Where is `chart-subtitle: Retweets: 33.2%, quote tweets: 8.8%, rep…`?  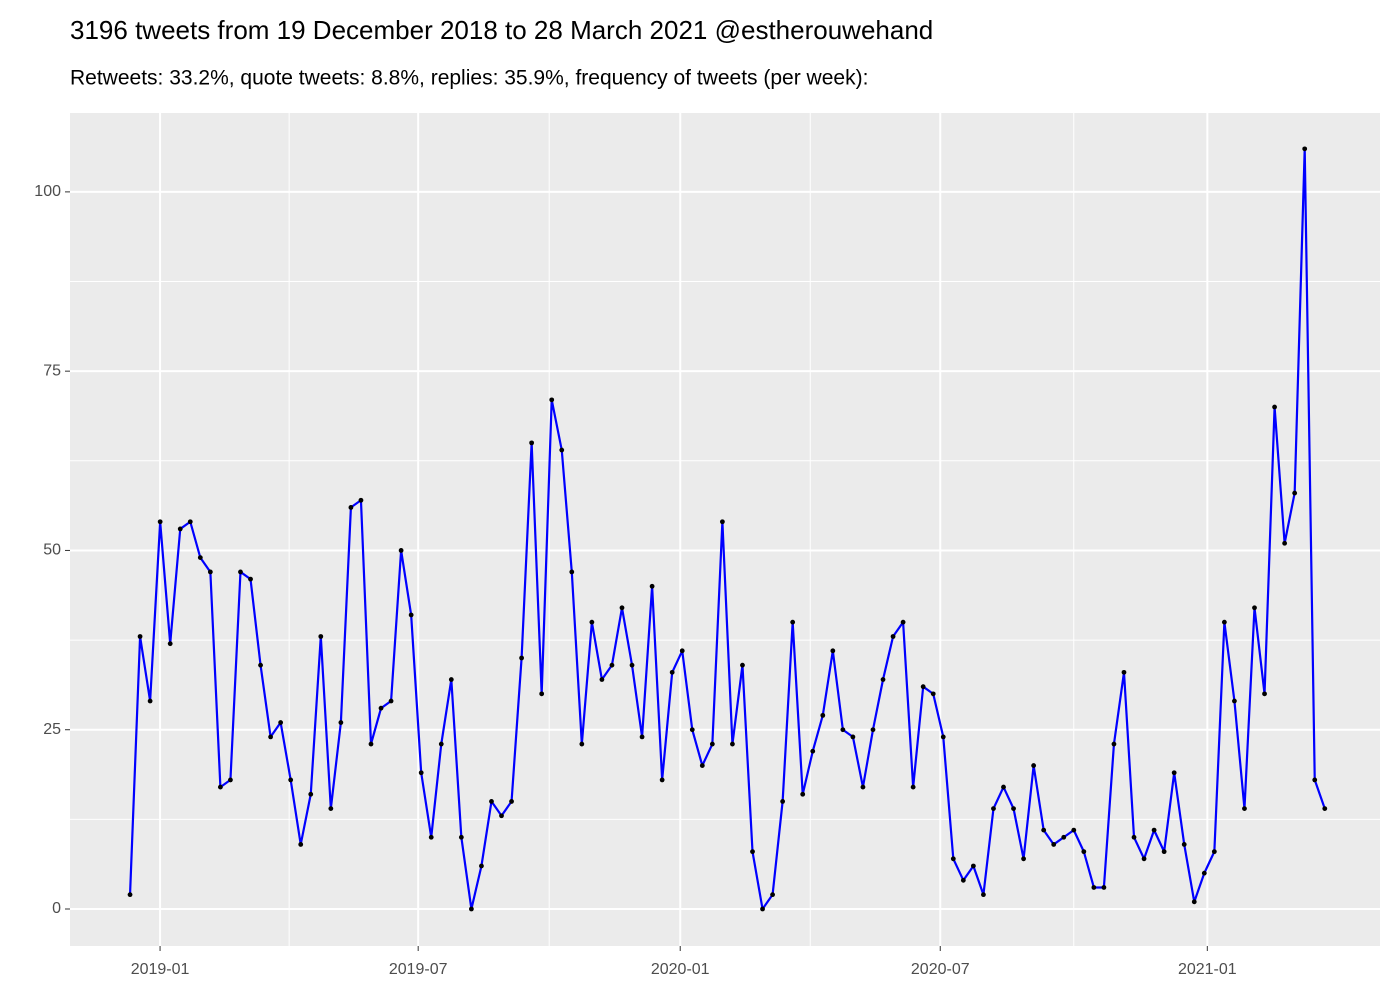 chart-subtitle: Retweets: 33.2%, quote tweets: 8.8%, rep… is located at coordinates (469, 78).